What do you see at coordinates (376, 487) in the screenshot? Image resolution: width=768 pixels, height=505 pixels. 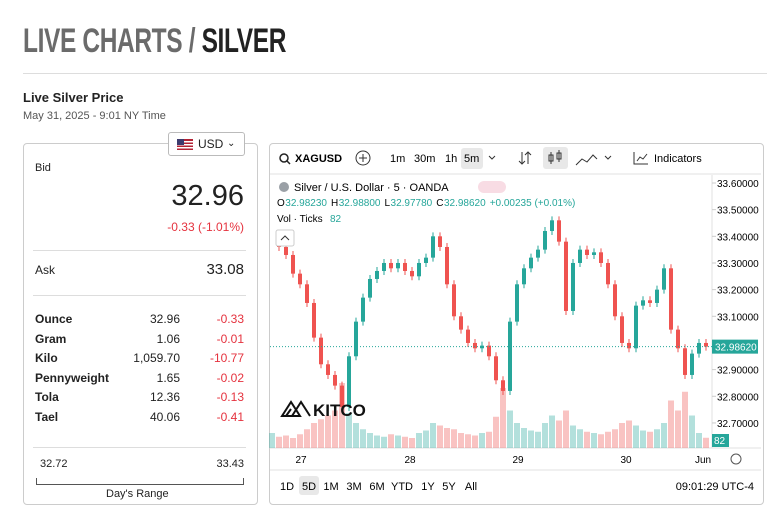 I see `range-button: 6M` at bounding box center [376, 487].